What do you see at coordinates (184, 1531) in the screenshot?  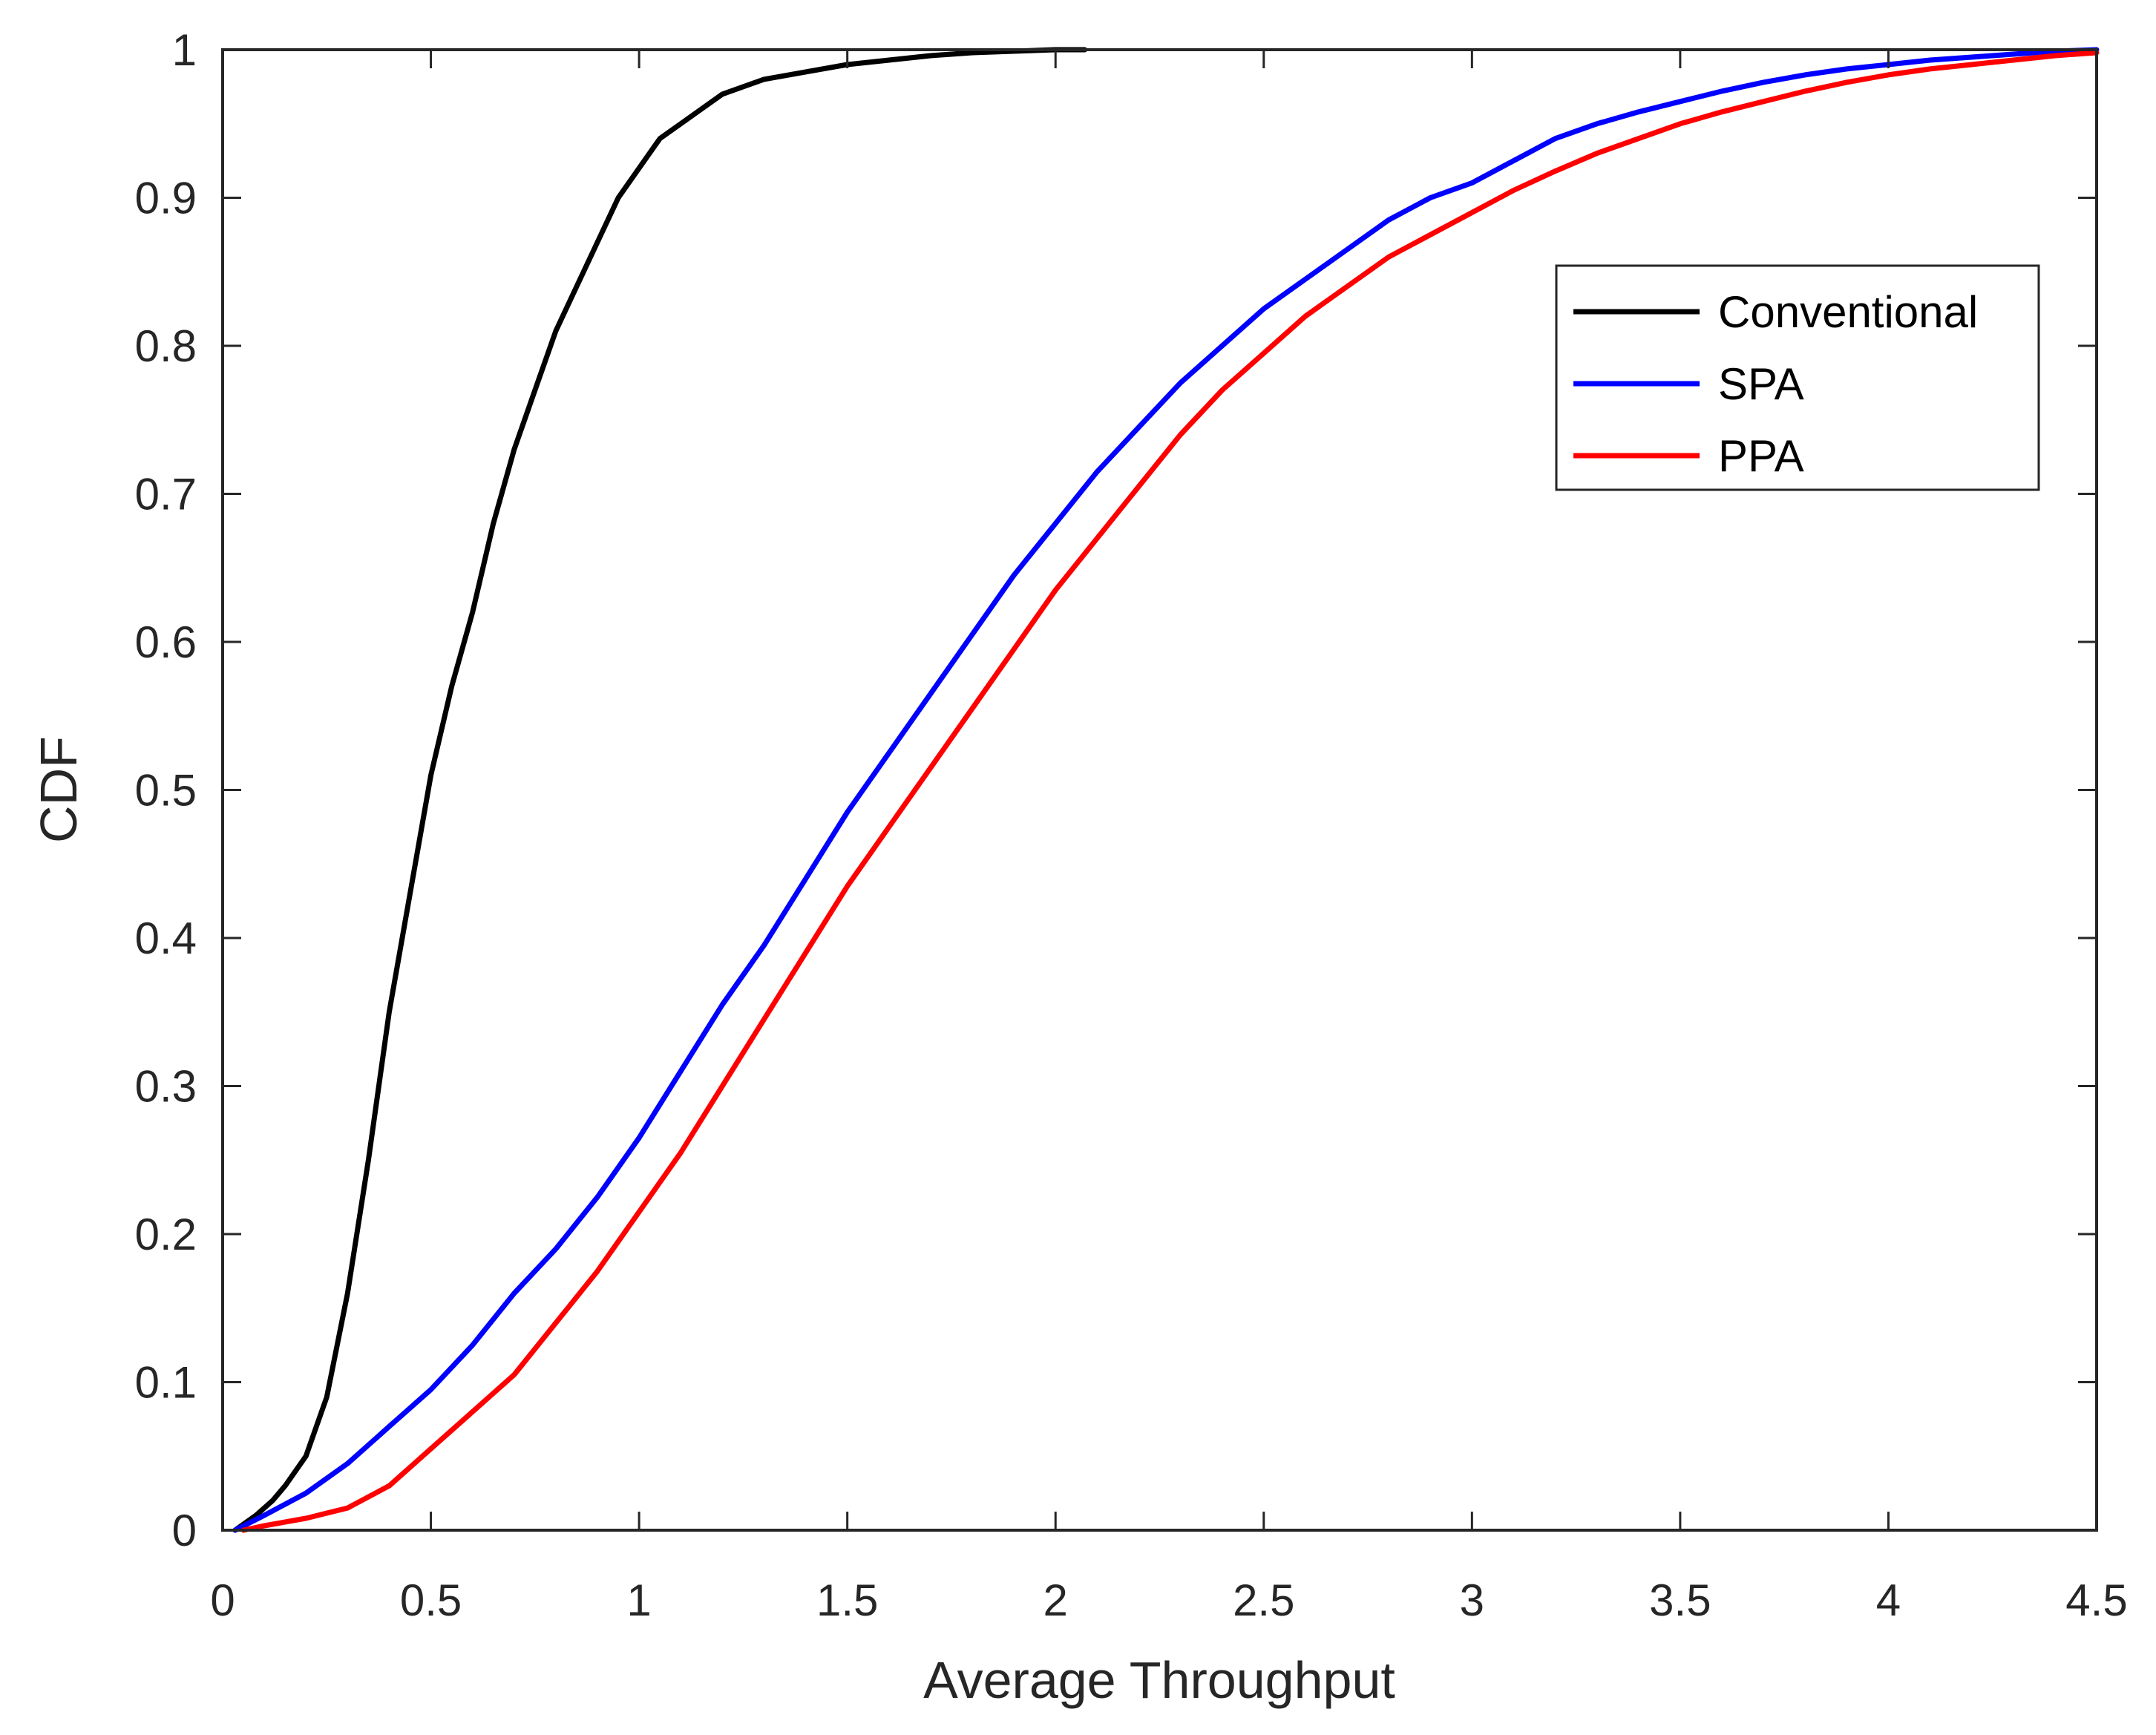 I see `y-tick-label: 0` at bounding box center [184, 1531].